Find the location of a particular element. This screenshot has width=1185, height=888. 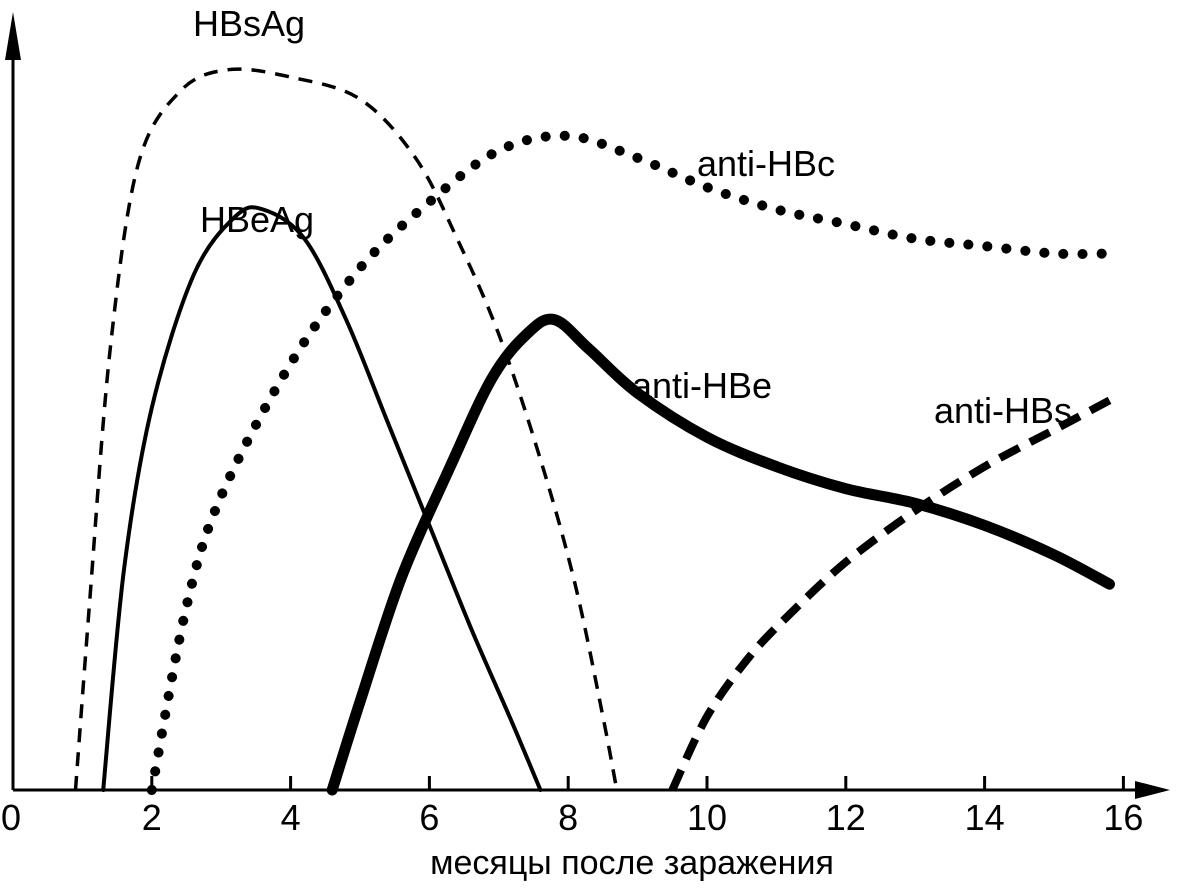

x-tick-label: 12 is located at coordinates (846, 817).